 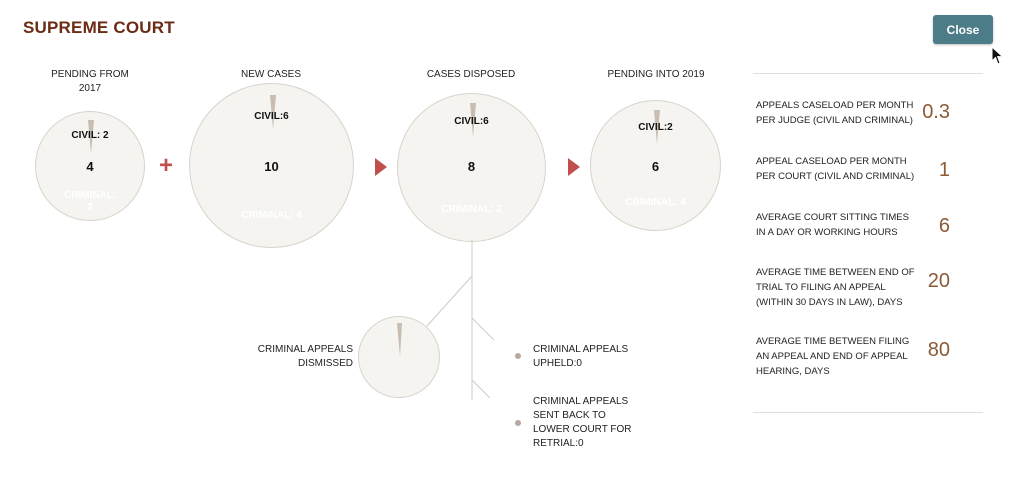 I want to click on metric-value: 0.3, so click(x=936, y=112).